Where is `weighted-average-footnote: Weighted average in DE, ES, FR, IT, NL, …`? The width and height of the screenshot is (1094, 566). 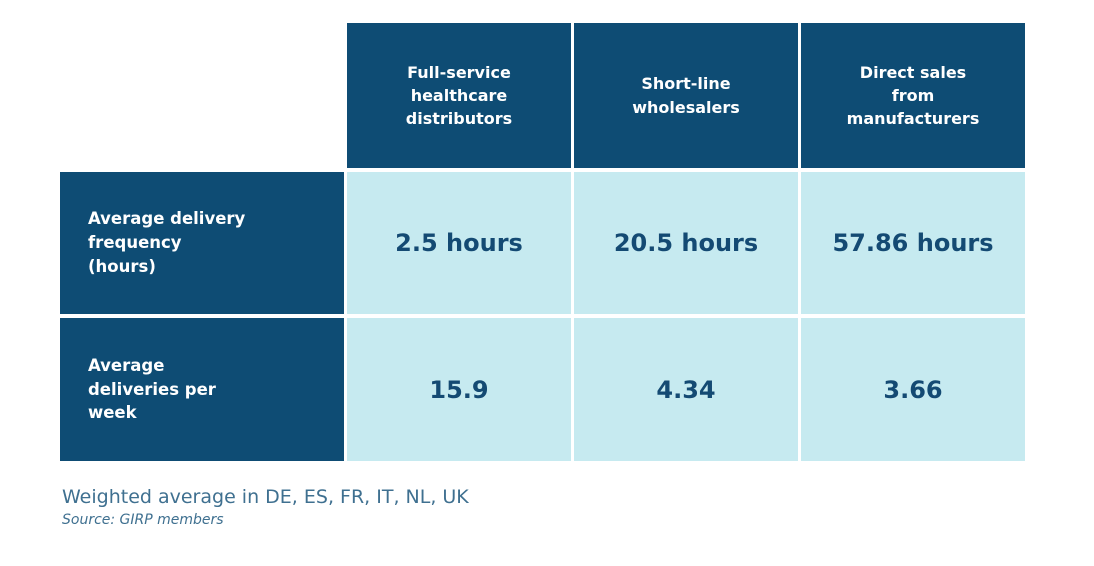
weighted-average-footnote: Weighted average in DE, ES, FR, IT, NL, … is located at coordinates (265, 497).